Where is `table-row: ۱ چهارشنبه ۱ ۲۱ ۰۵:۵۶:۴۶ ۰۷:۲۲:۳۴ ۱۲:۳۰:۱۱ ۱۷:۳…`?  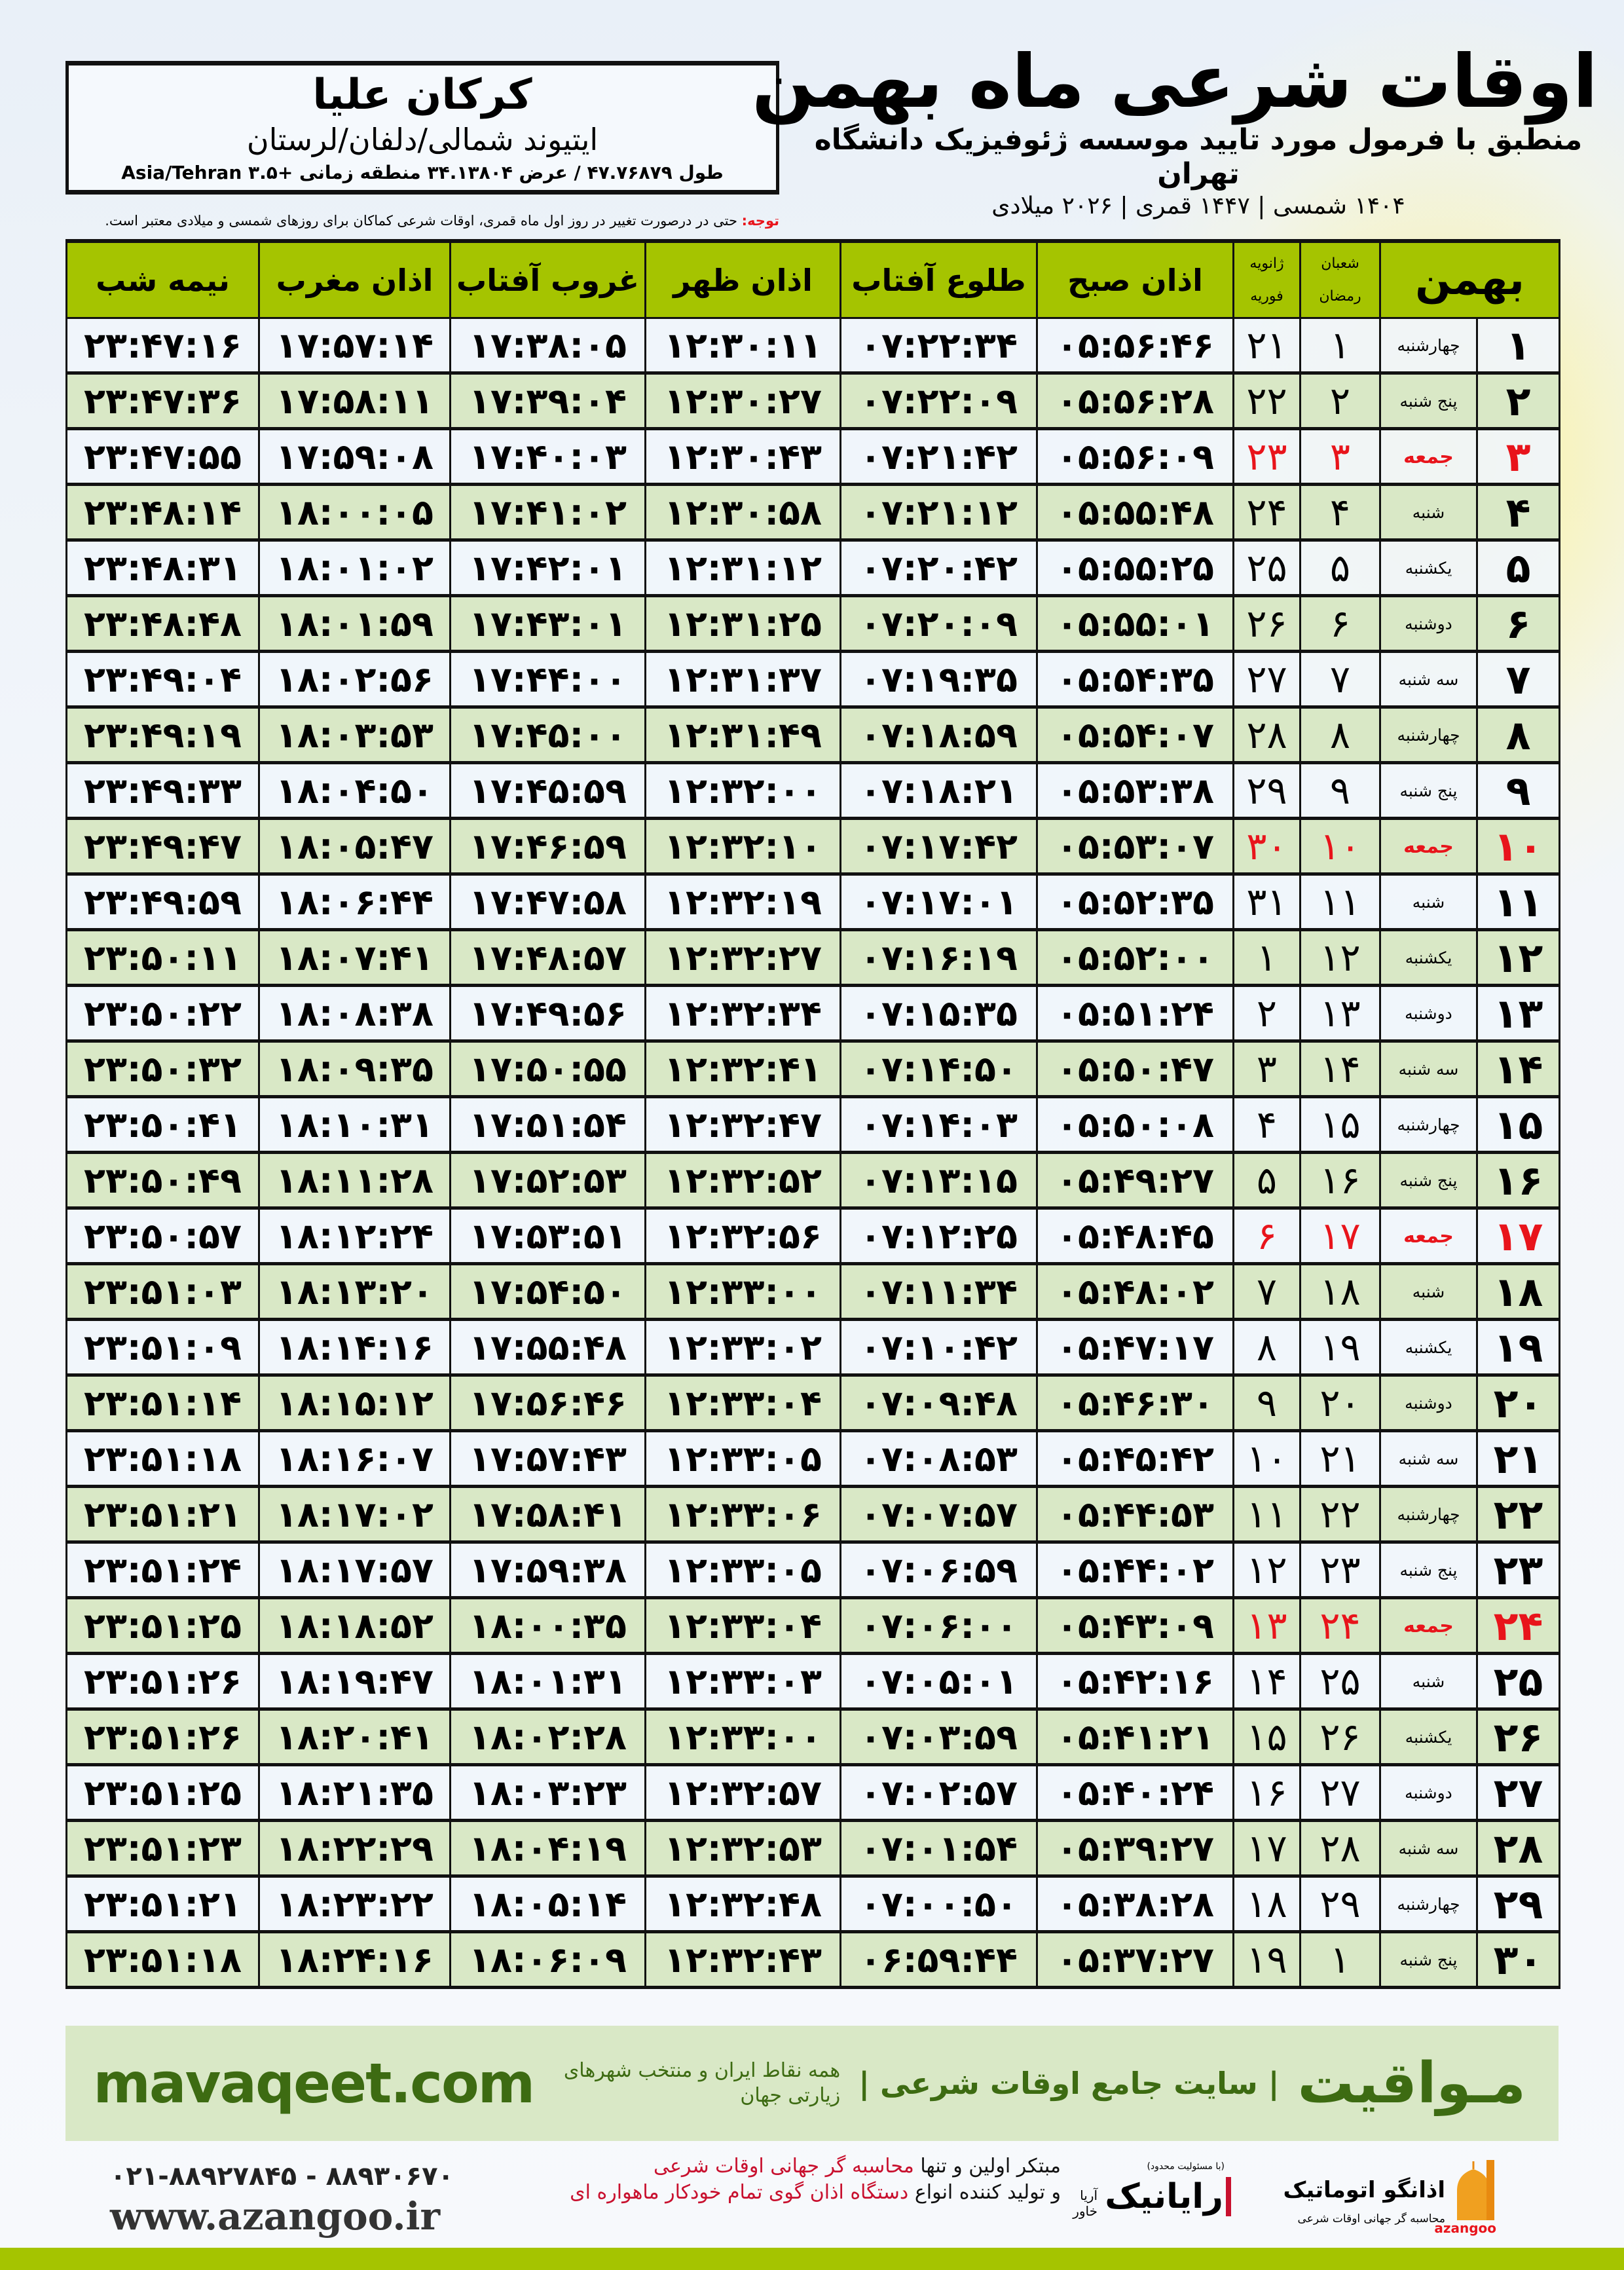
table-row: ۱ چهارشنبه ۱ ۲۱ ۰۵:۵۶:۴۶ ۰۷:۲۲:۳۴ ۱۲:۳۰:۱۱ ۱۷:۳… is located at coordinates (812, 346).